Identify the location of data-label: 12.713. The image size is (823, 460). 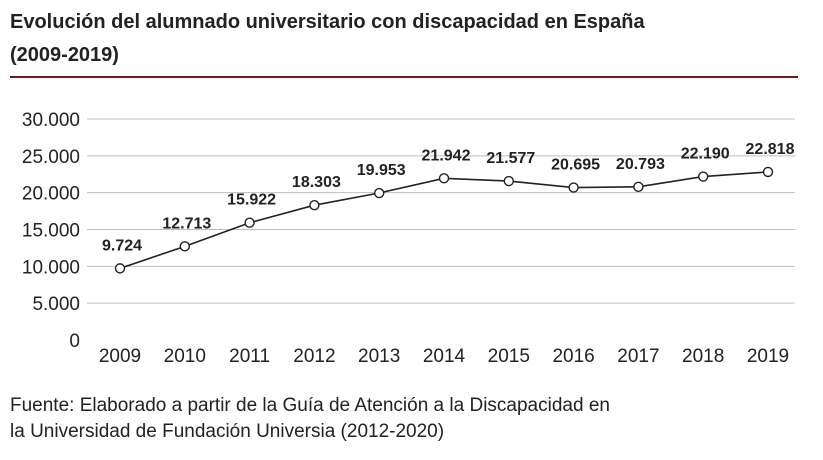
(186, 223).